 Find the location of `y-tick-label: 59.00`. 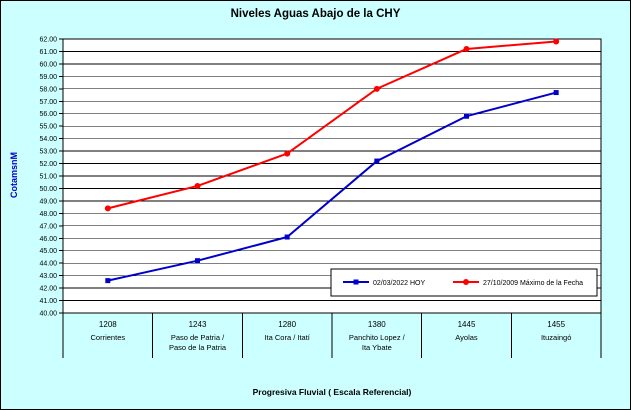

y-tick-label: 59.00 is located at coordinates (48, 77).